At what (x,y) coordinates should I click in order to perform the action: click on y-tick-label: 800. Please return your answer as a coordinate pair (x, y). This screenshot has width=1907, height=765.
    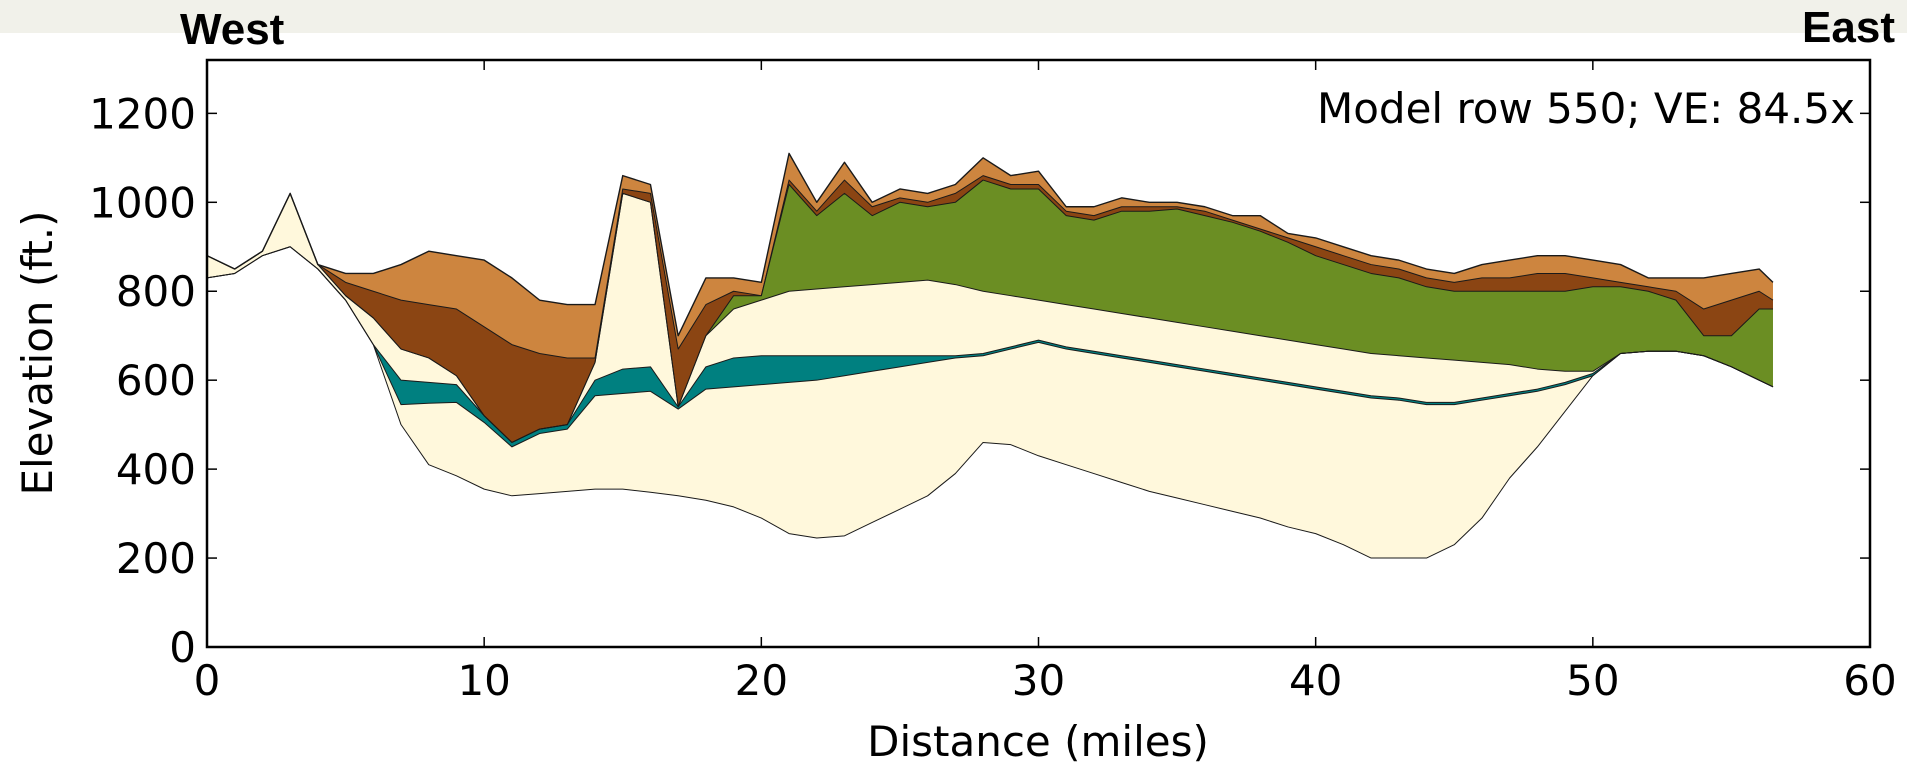
    Looking at the image, I should click on (156, 291).